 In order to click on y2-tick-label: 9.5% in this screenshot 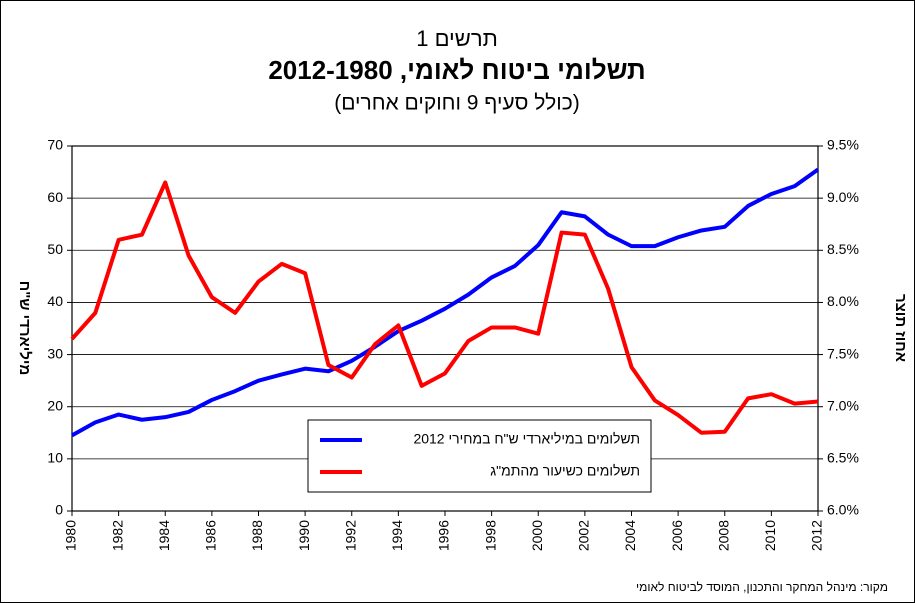, I will do `click(843, 145)`.